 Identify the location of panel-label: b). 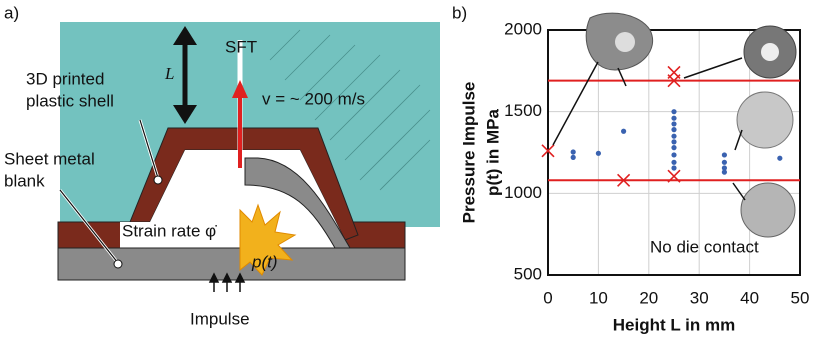
(459, 12).